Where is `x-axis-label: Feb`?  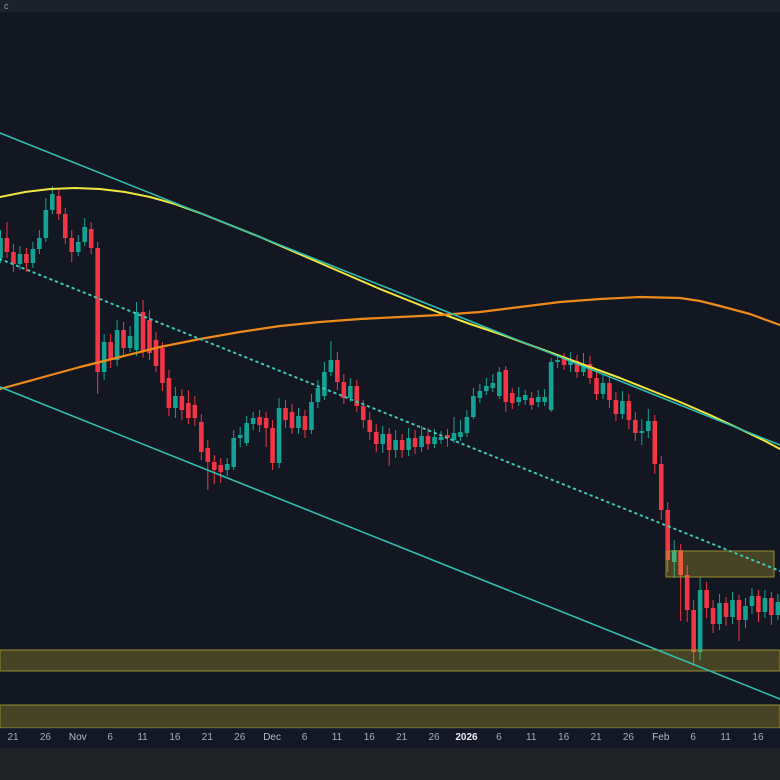
x-axis-label: Feb is located at coordinates (661, 737).